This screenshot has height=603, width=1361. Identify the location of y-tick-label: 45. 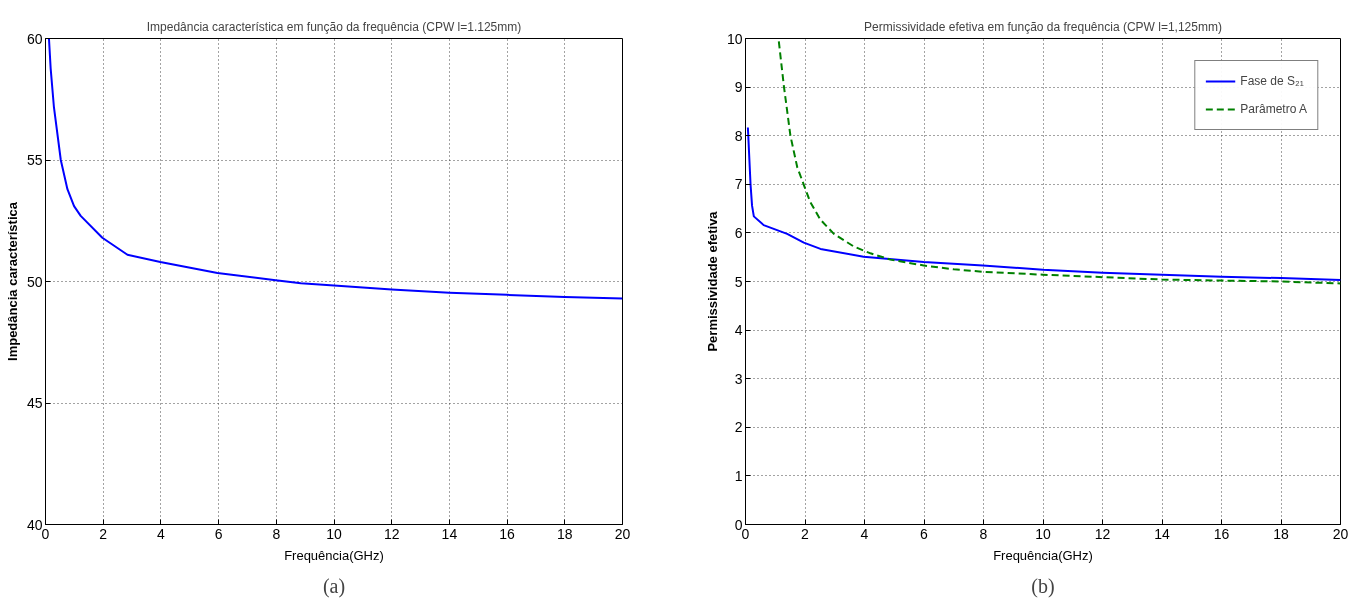
(34, 403).